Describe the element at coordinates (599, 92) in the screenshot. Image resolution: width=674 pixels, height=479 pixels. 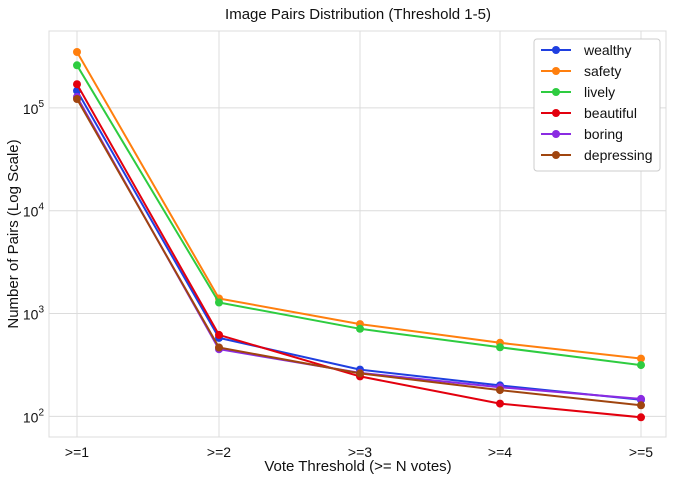
I see `legend-label: lively` at that location.